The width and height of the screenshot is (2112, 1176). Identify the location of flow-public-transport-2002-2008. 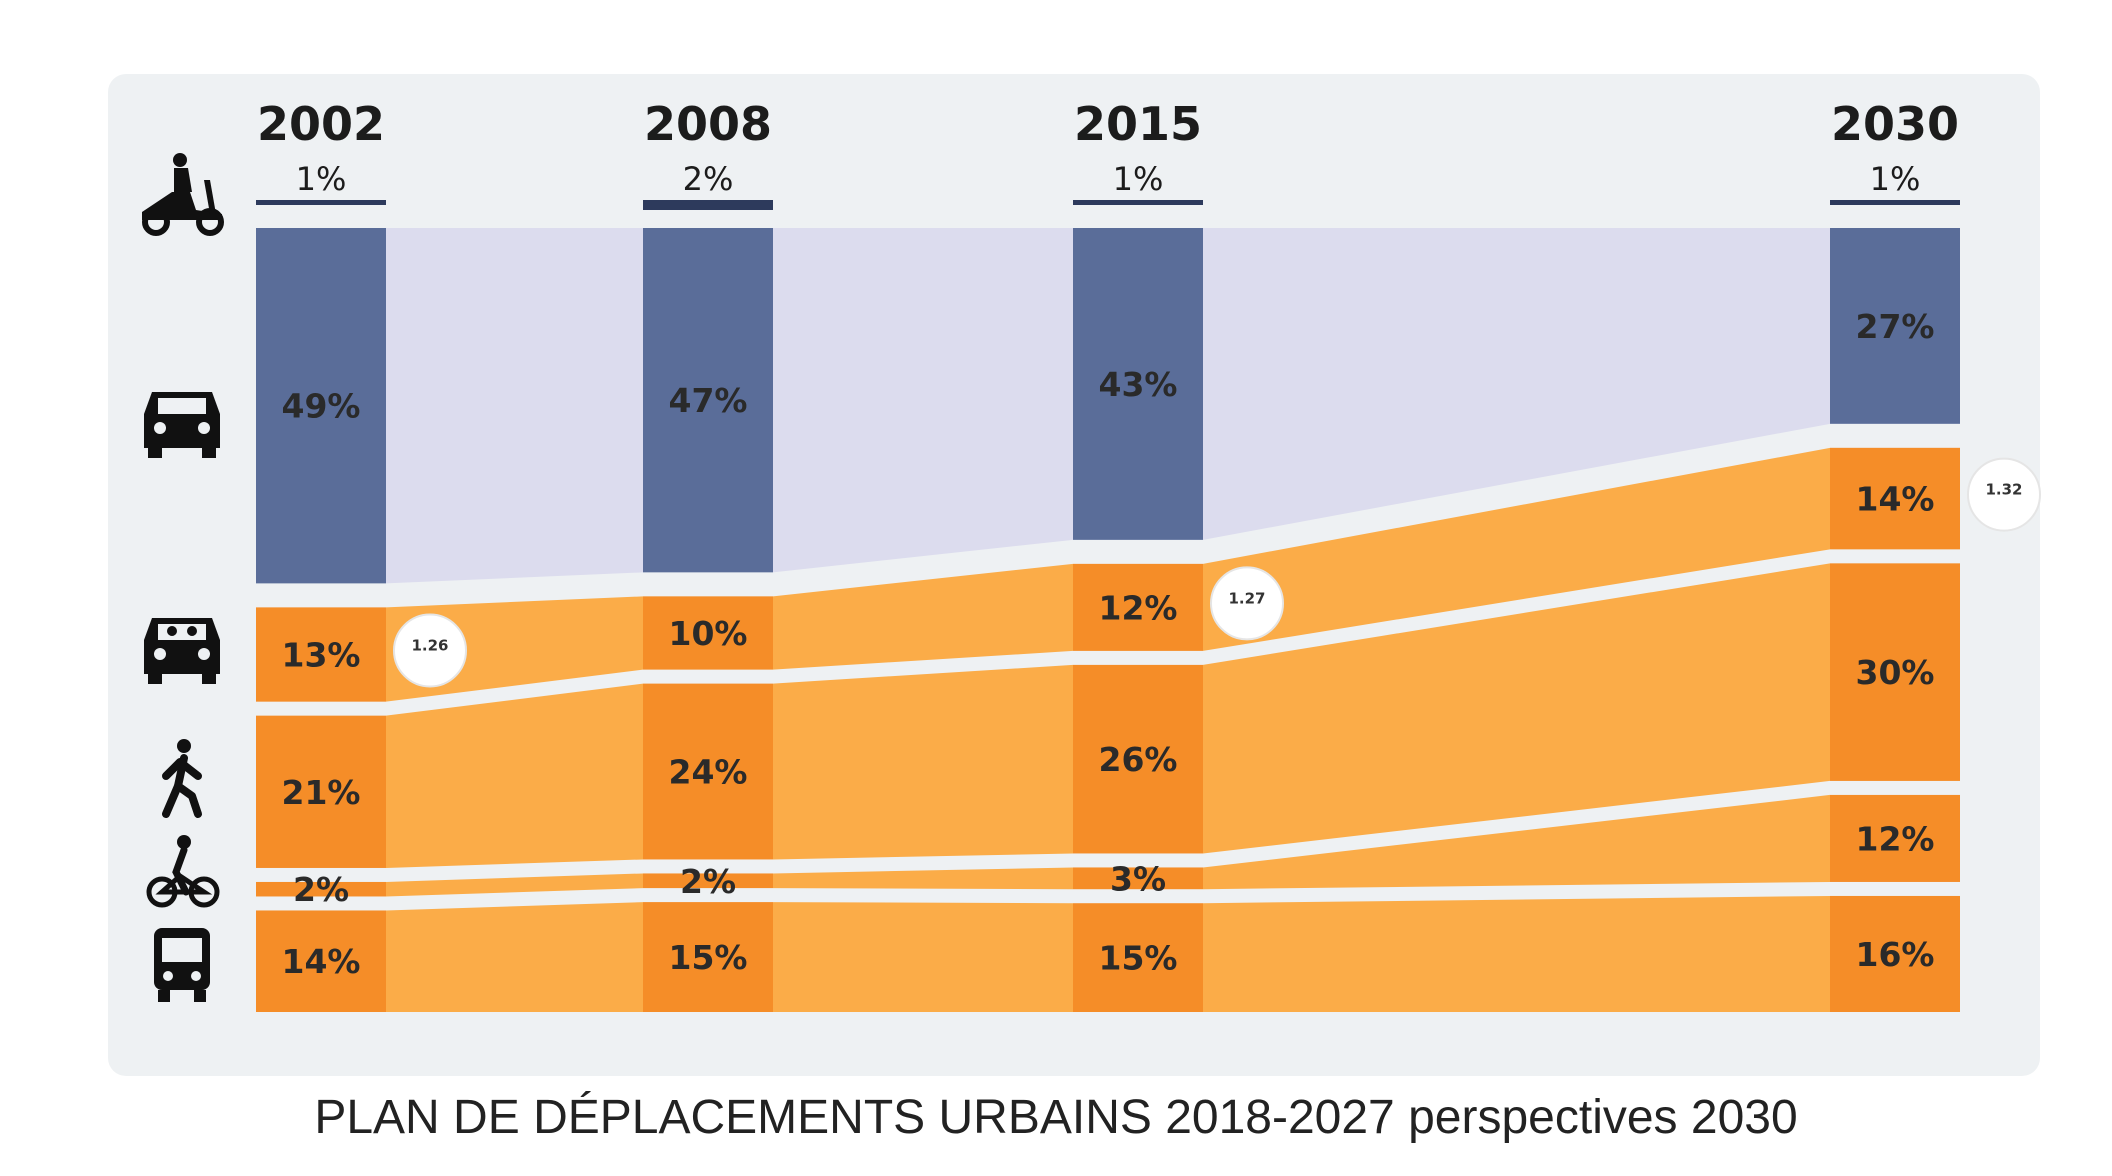
(514, 957).